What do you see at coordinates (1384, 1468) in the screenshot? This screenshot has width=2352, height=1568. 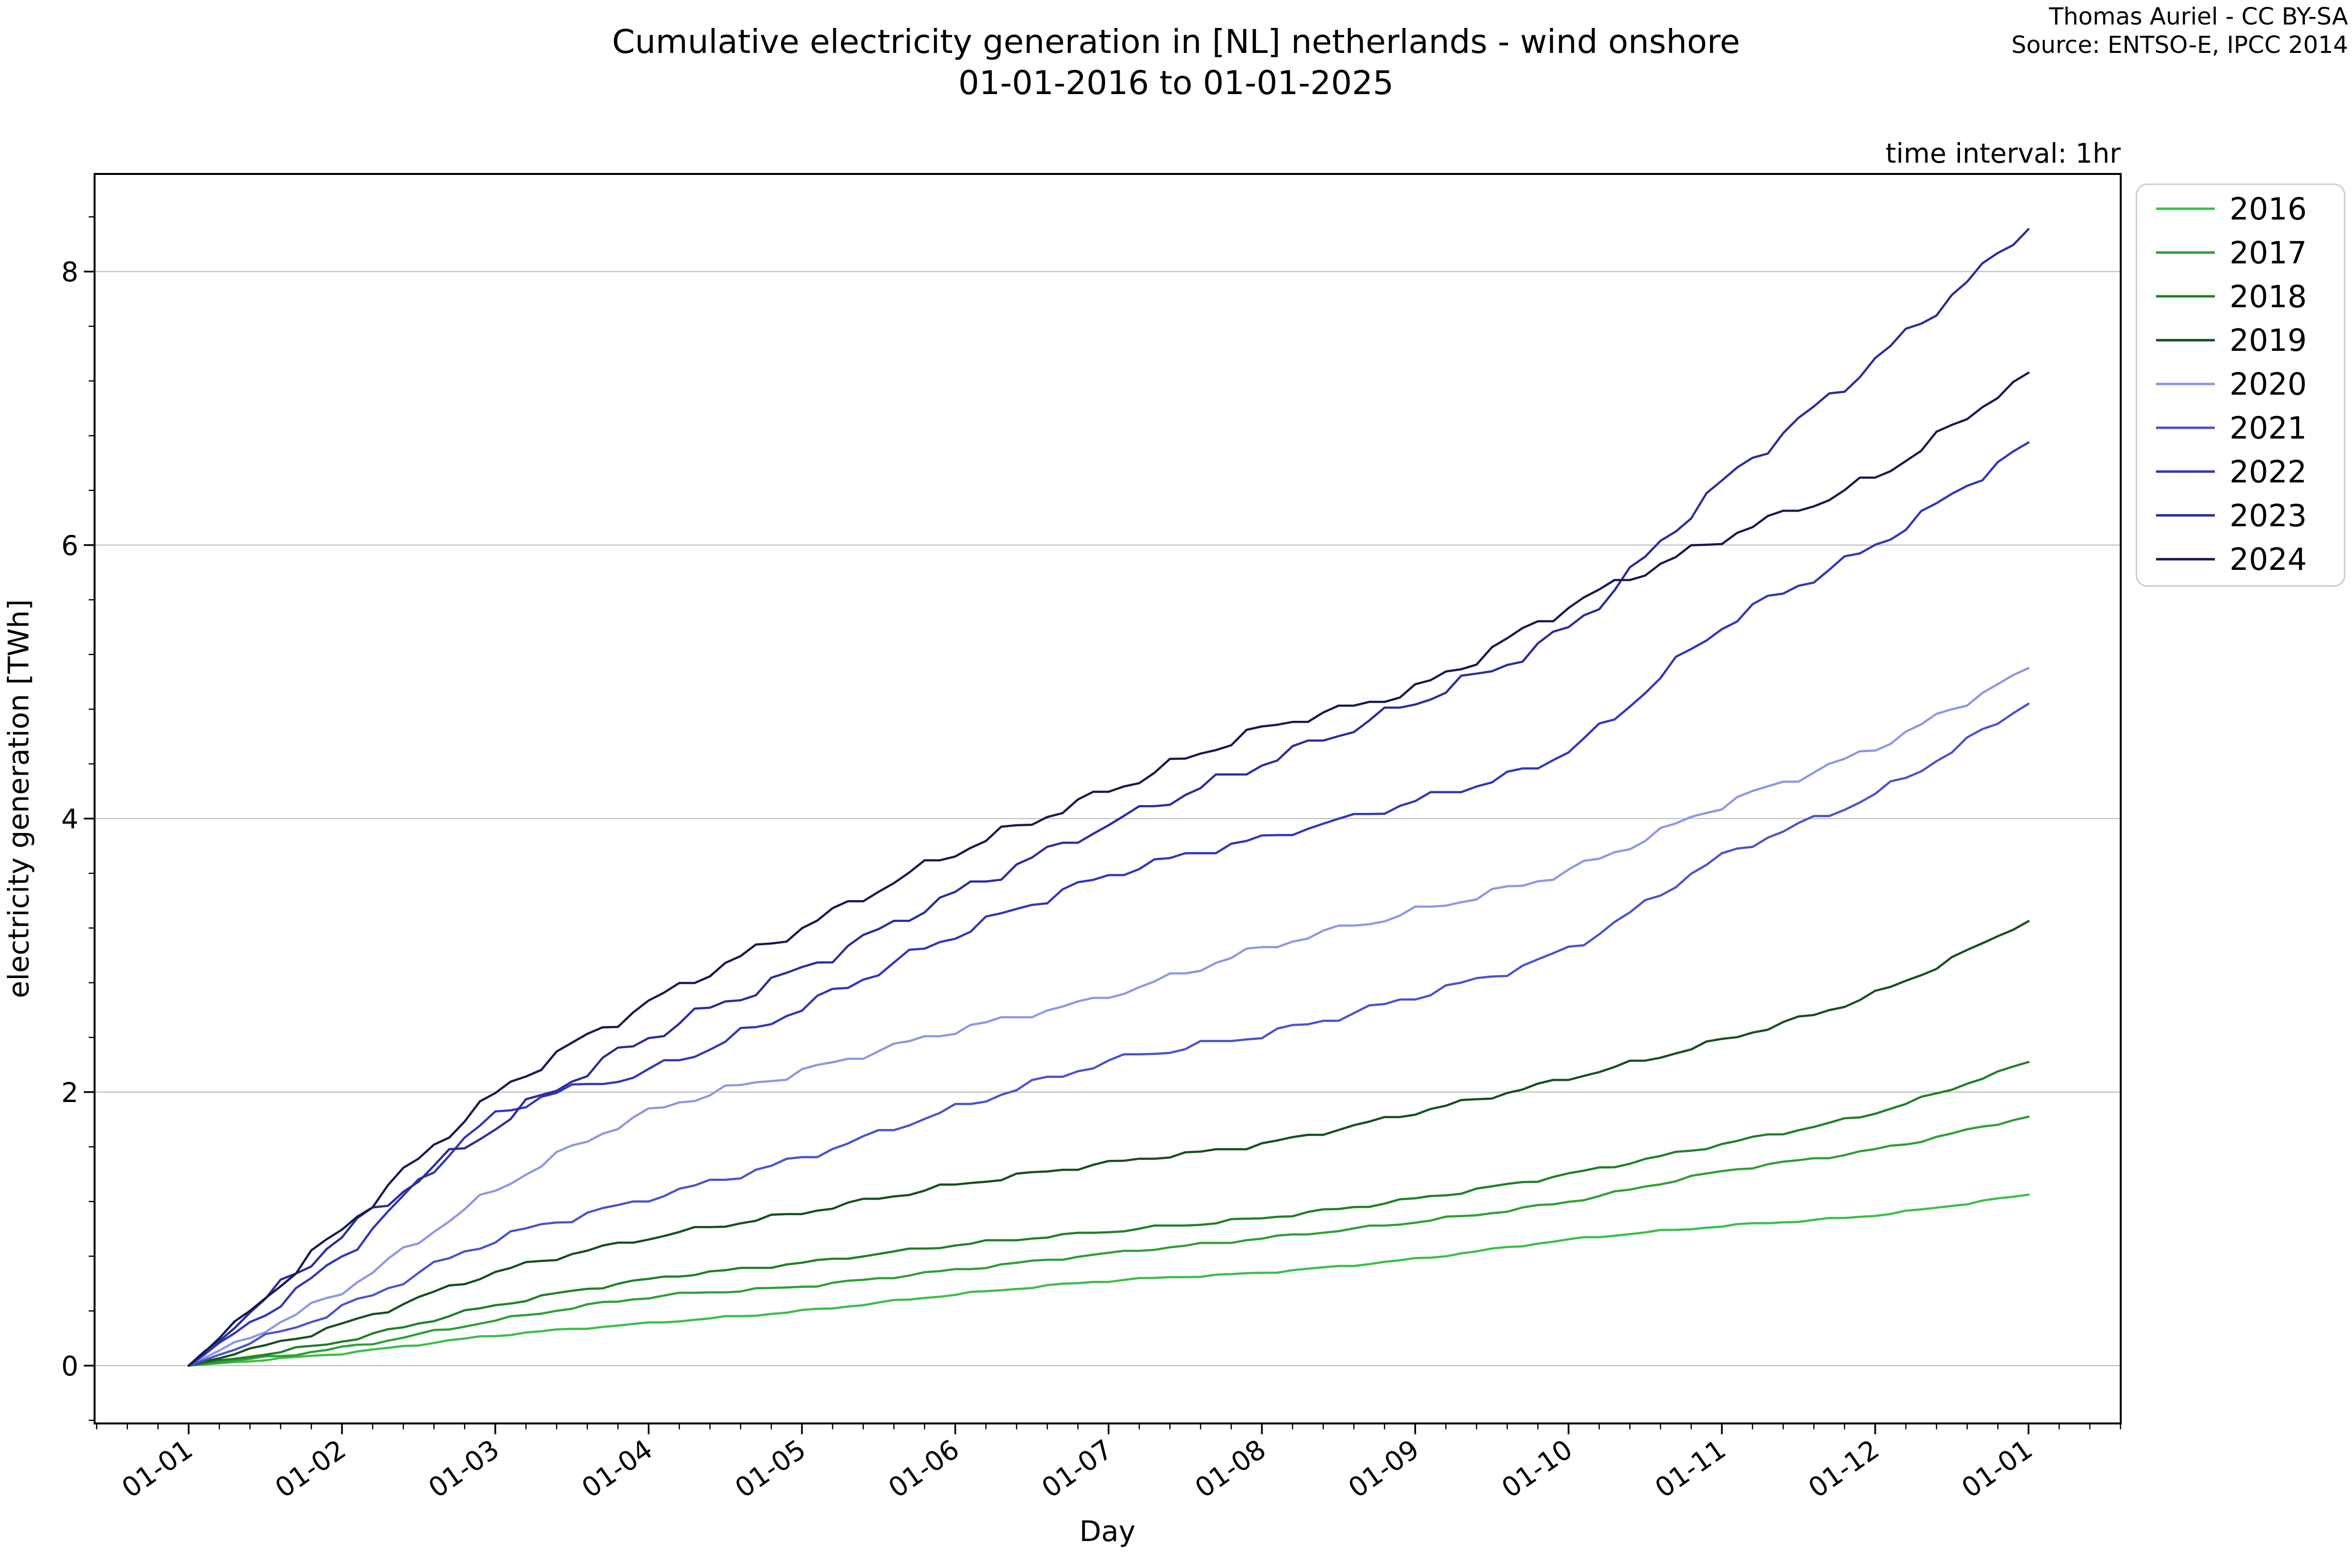 I see `x-tick-label: 01-09` at bounding box center [1384, 1468].